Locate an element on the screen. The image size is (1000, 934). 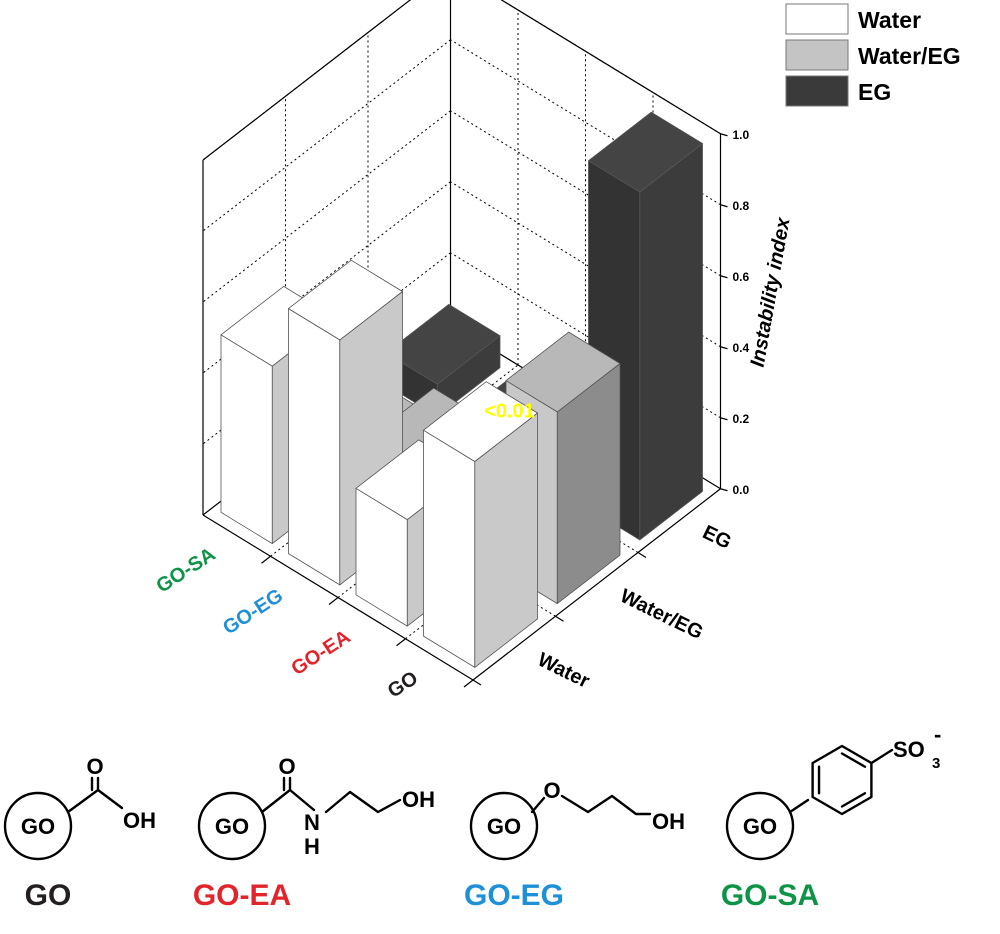
subscript-3: 3 is located at coordinates (936, 763).